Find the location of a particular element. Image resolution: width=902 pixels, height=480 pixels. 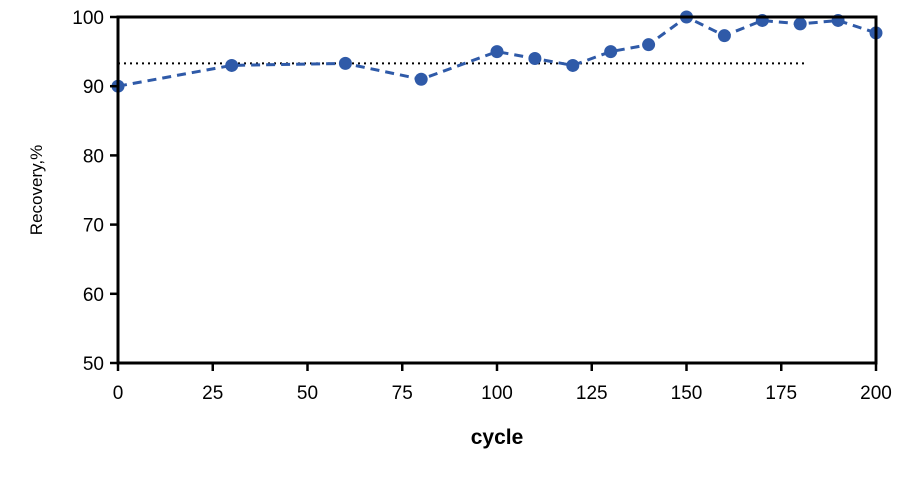

y-tick-label: 100 is located at coordinates (88, 18).